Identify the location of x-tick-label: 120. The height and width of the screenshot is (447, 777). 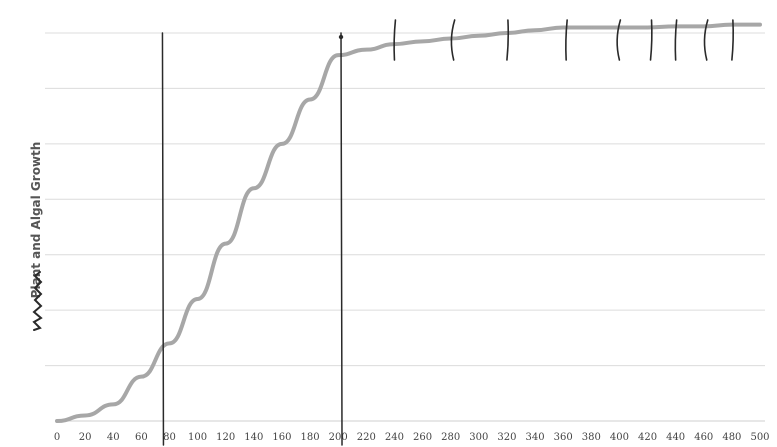
(225, 437).